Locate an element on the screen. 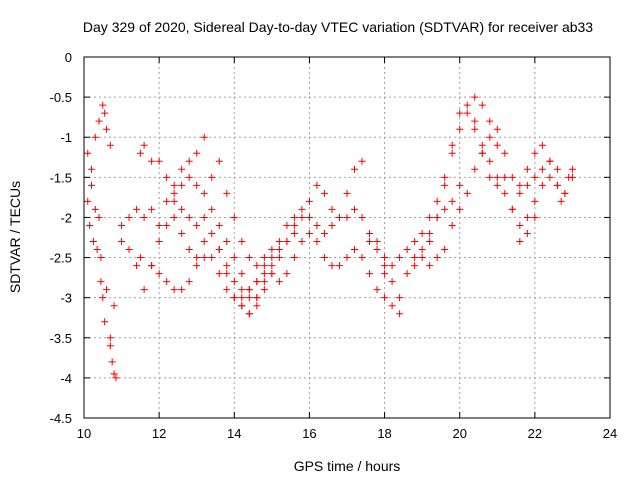  x-tick-label: 20 is located at coordinates (459, 433).